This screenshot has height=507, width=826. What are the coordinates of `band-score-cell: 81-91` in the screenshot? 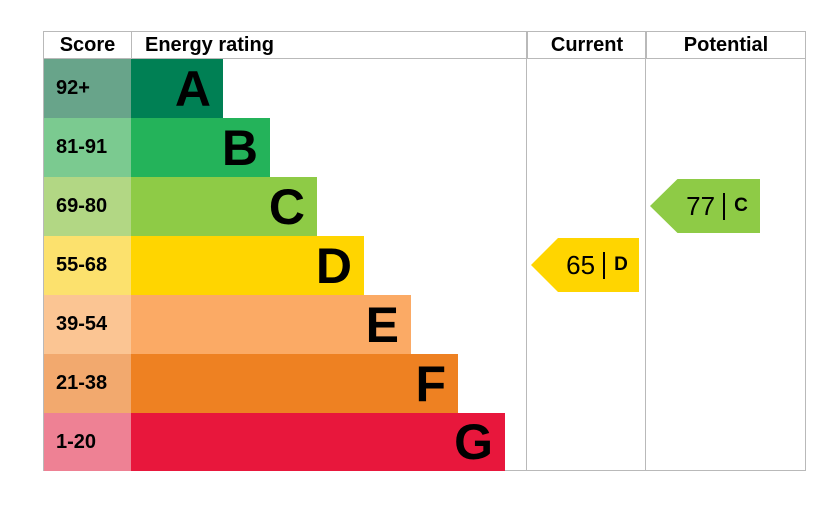 It's located at (87, 147).